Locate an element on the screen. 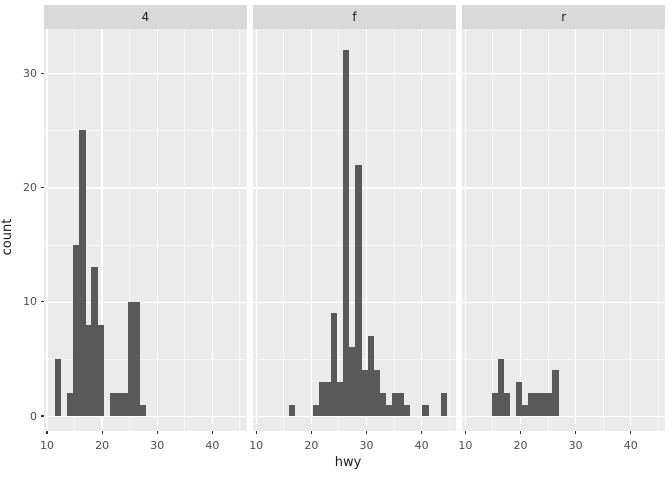 This screenshot has width=672, height=480. facet-strip: r is located at coordinates (564, 17).